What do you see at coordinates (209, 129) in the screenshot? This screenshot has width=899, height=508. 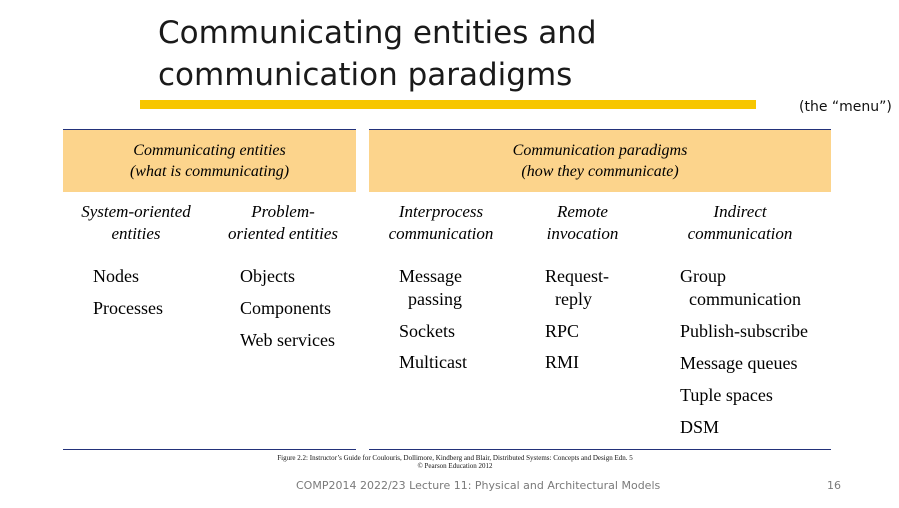 I see `figure-top-rule-left` at bounding box center [209, 129].